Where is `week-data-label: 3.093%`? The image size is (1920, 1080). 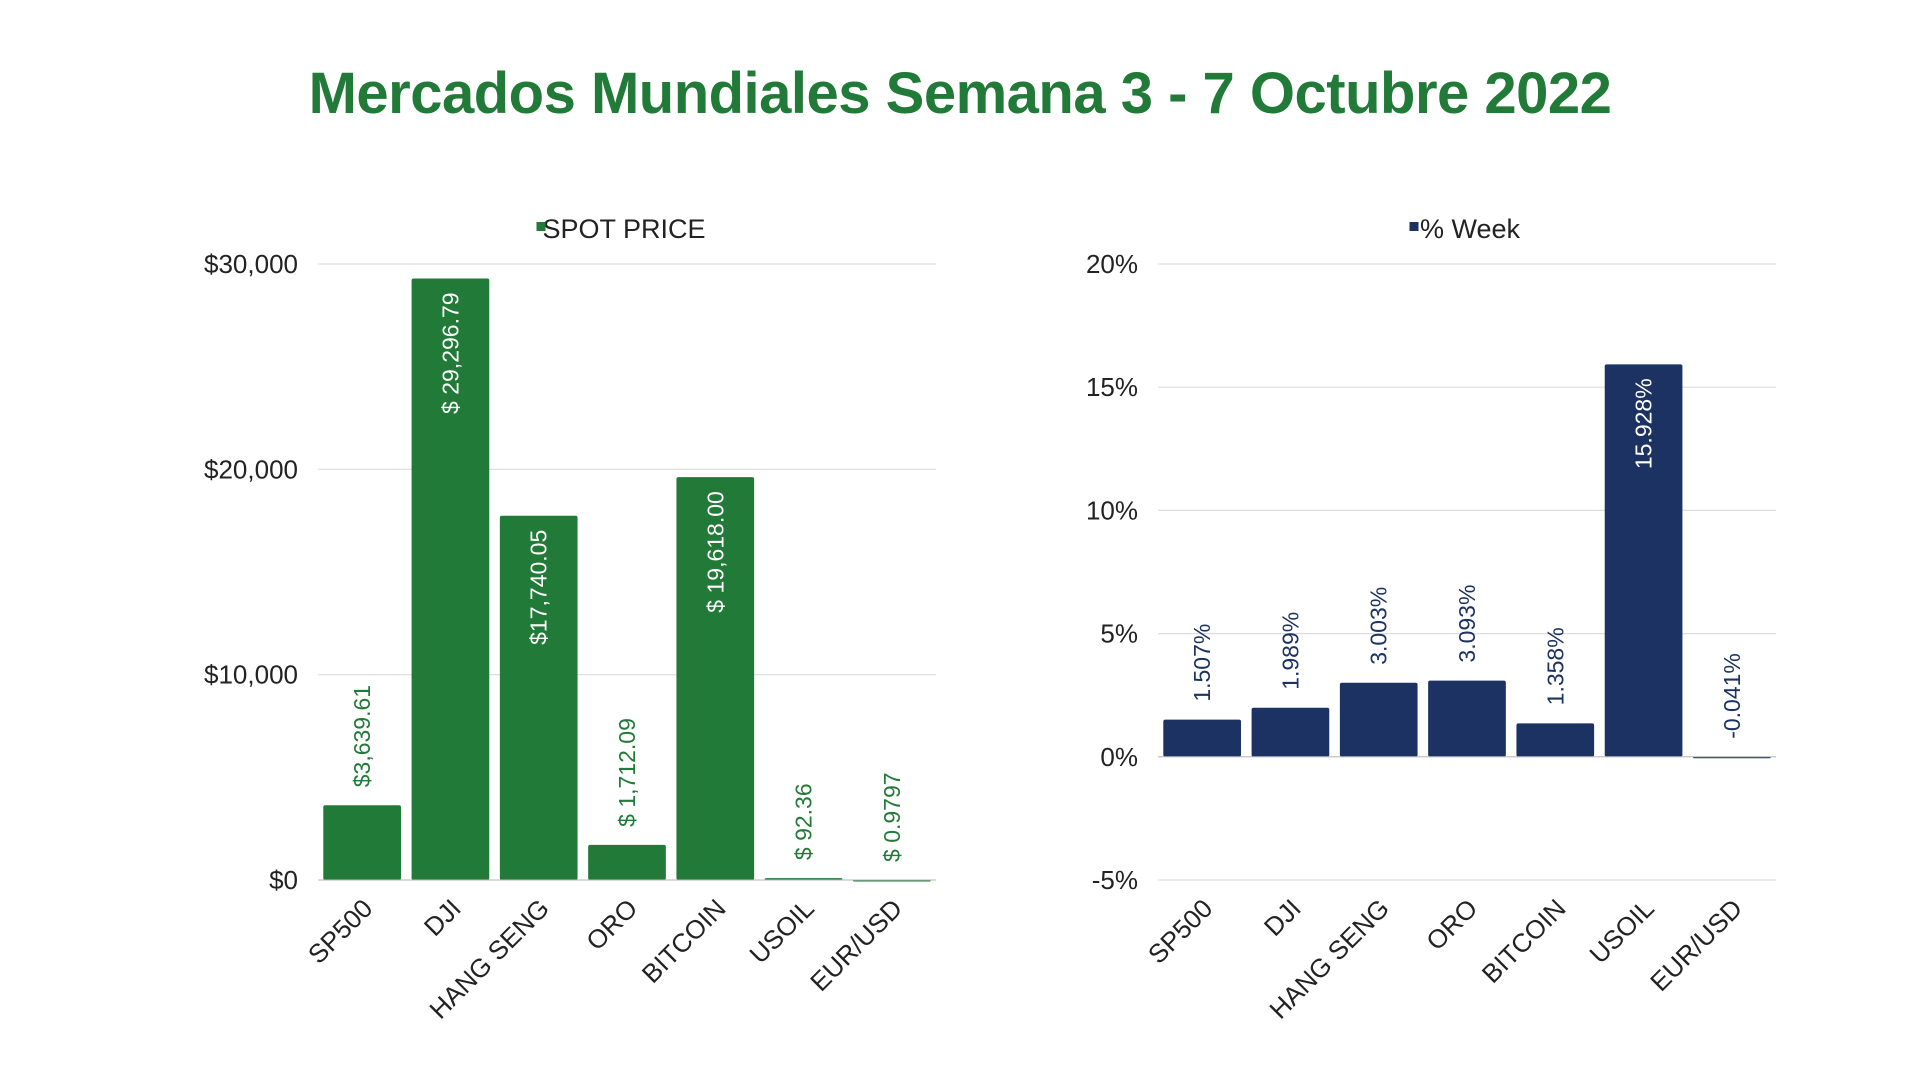
week-data-label: 3.093% is located at coordinates (1467, 624).